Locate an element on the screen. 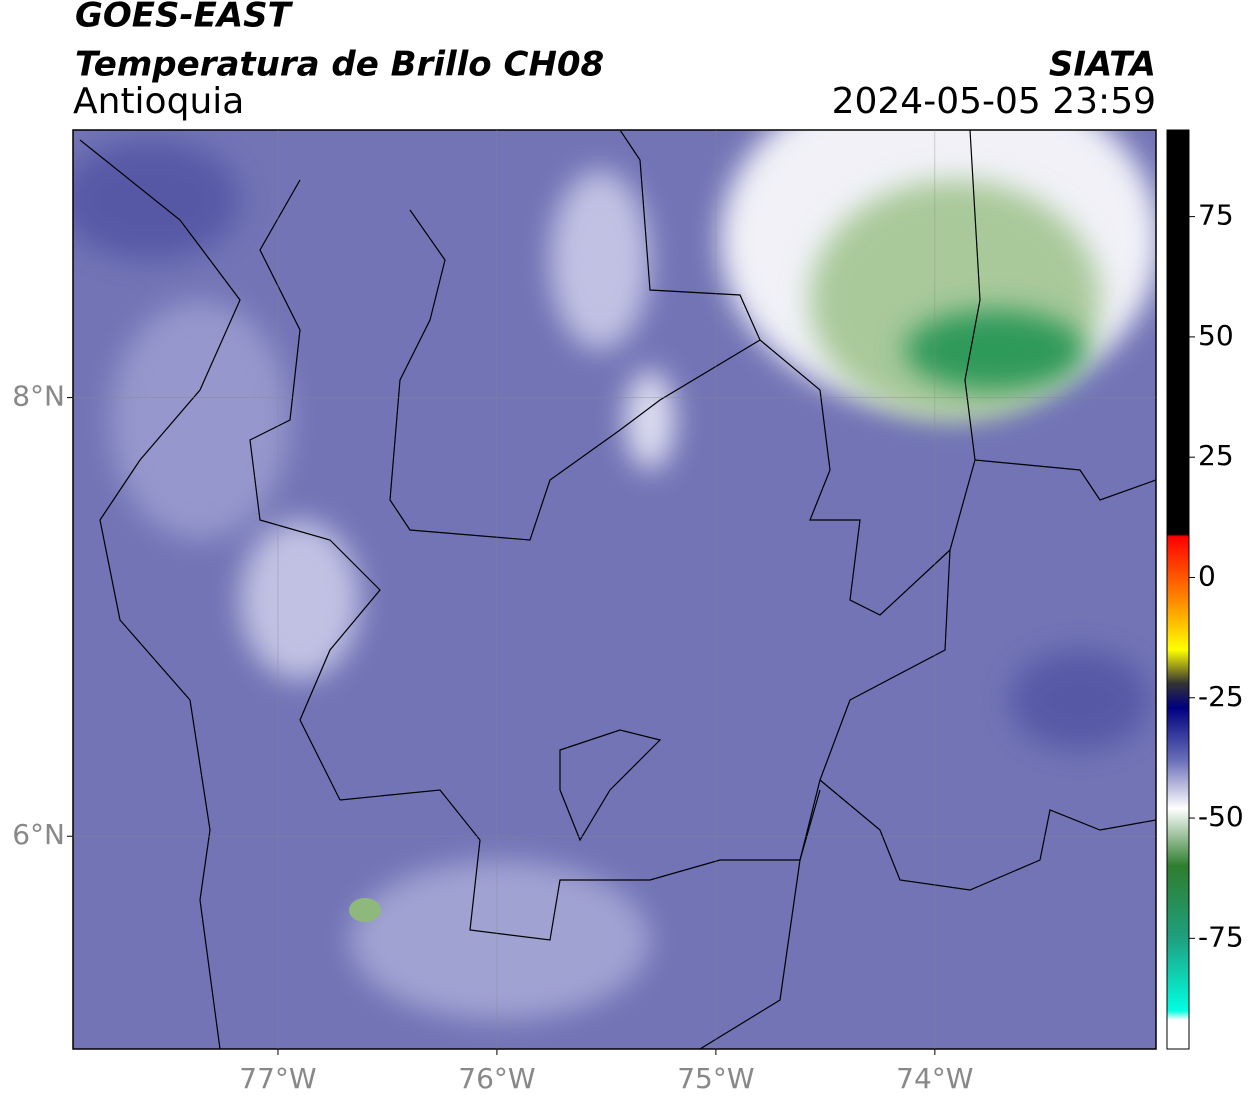 This screenshot has height=1103, width=1252. colorbar-tick-label: -50 is located at coordinates (1221, 816).